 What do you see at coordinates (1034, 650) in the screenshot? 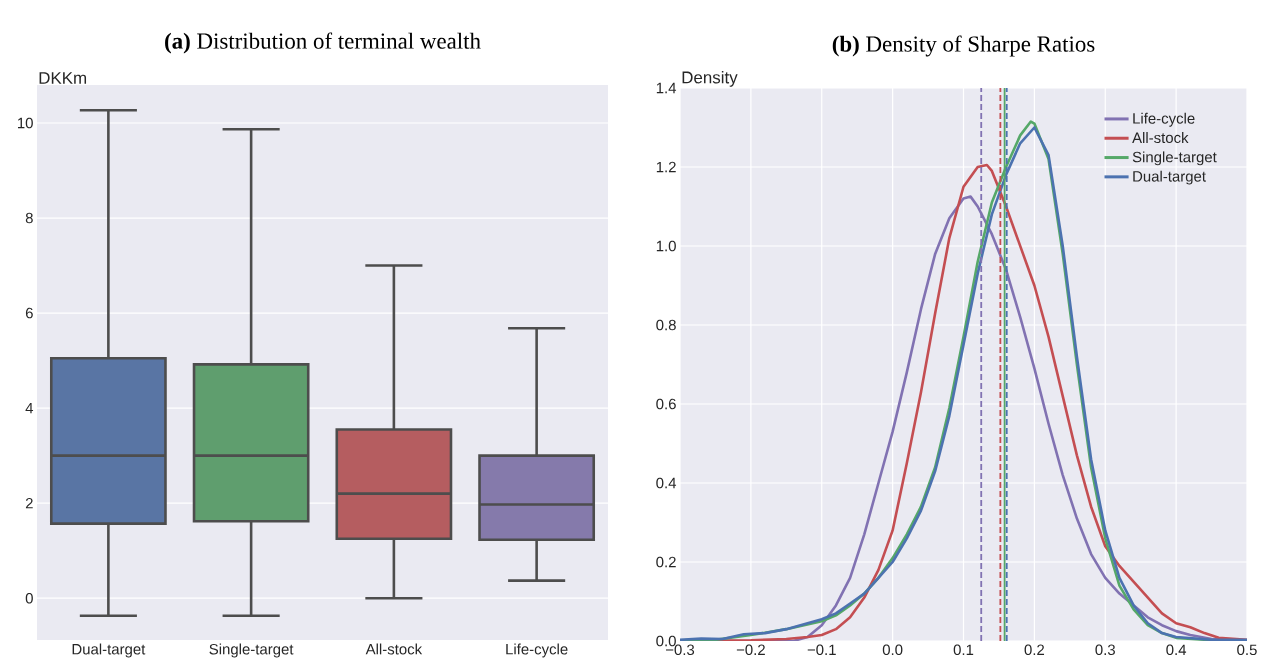
I see `x-tick-label: 0.2` at bounding box center [1034, 650].